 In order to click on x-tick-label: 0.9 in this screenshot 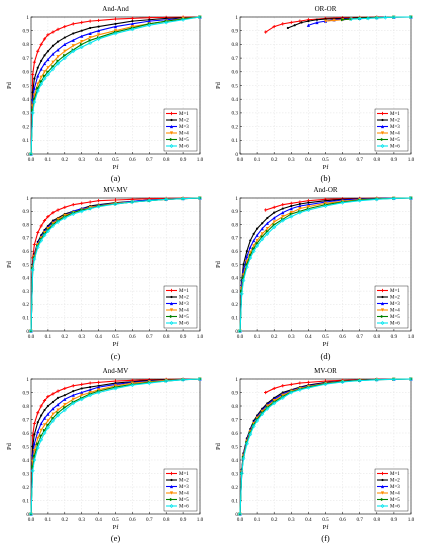, I will do `click(394, 337)`.